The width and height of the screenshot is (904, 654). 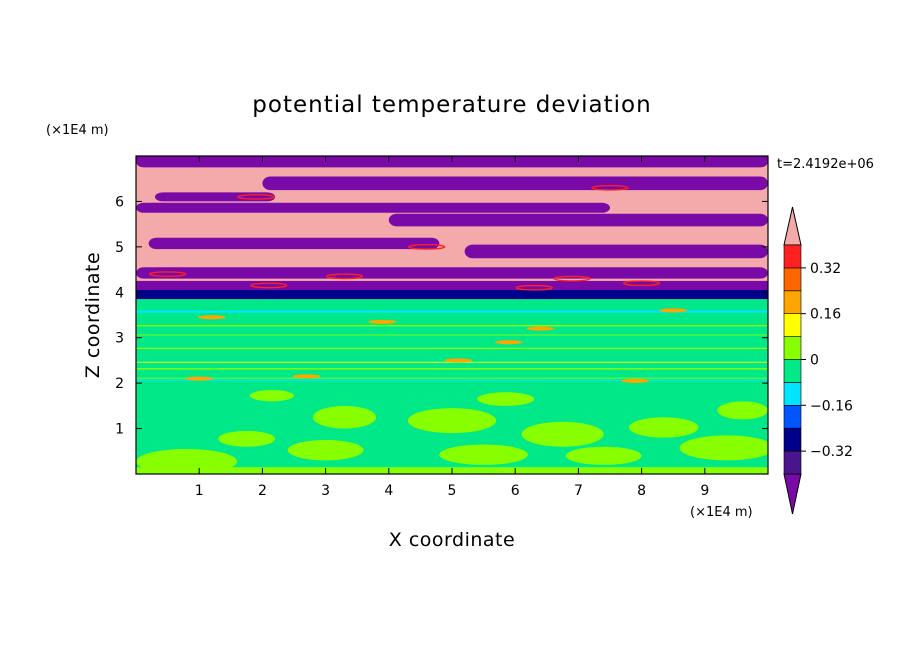 I want to click on colorbar-tick-label: −0.32, so click(x=831, y=452).